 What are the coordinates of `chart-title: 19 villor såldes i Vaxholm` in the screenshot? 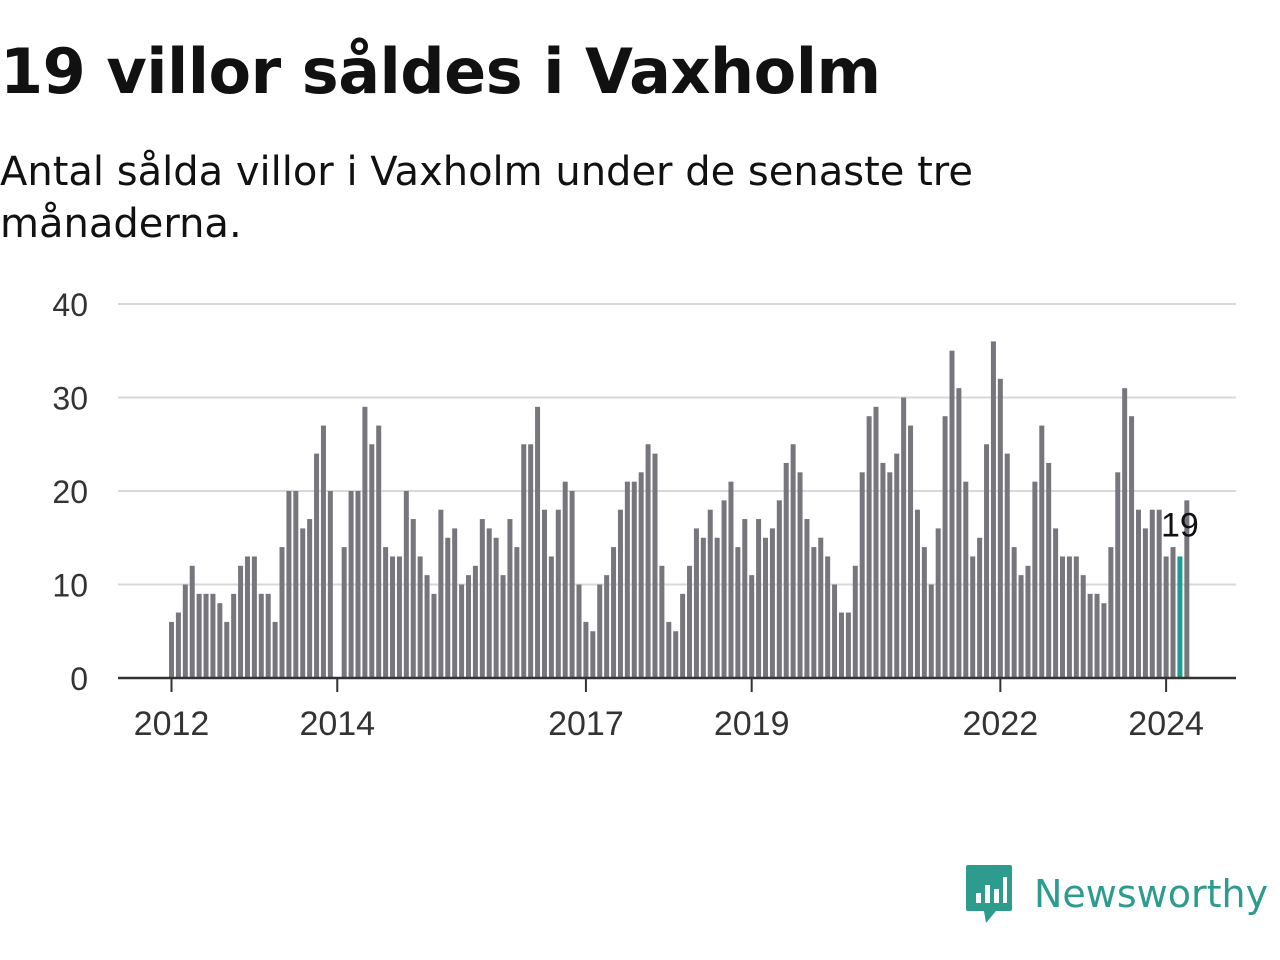 It's located at (440, 71).